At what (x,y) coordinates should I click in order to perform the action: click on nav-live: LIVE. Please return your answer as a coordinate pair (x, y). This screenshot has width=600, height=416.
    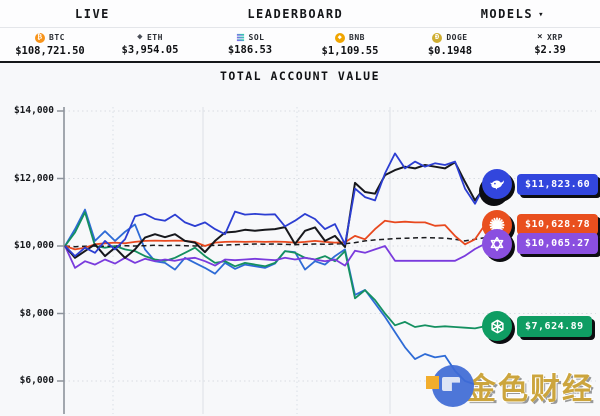
    Looking at the image, I should click on (92, 14).